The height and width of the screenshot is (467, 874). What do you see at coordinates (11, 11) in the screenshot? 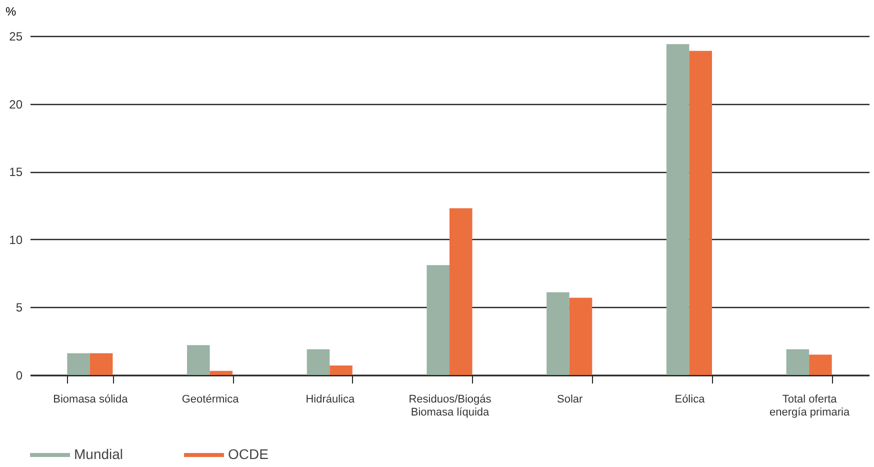
I see `y-axis-title: %` at bounding box center [11, 11].